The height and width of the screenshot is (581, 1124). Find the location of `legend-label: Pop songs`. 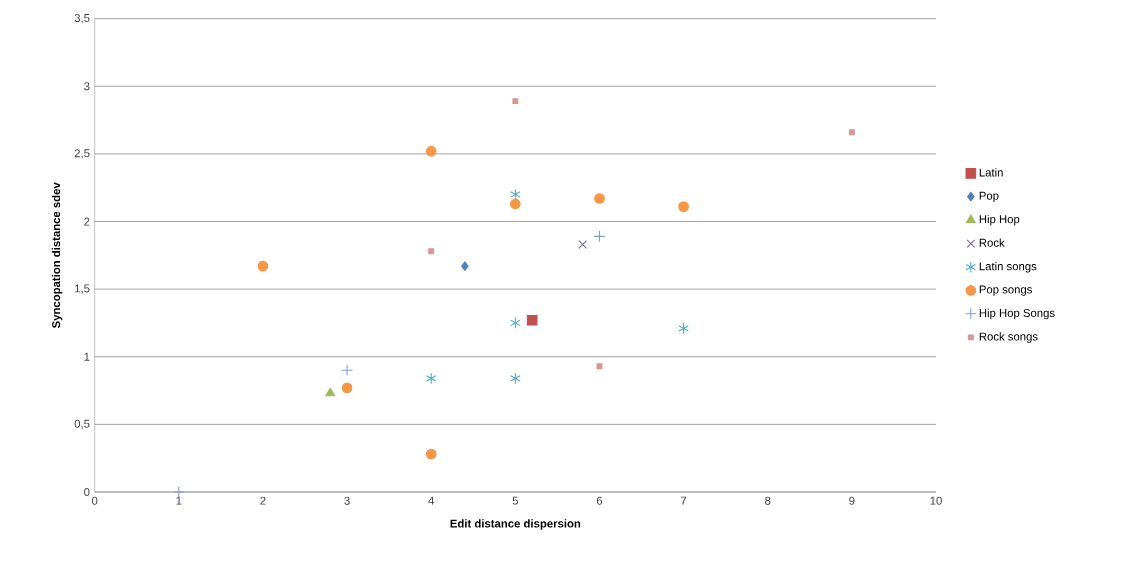

legend-label: Pop songs is located at coordinates (1005, 290).